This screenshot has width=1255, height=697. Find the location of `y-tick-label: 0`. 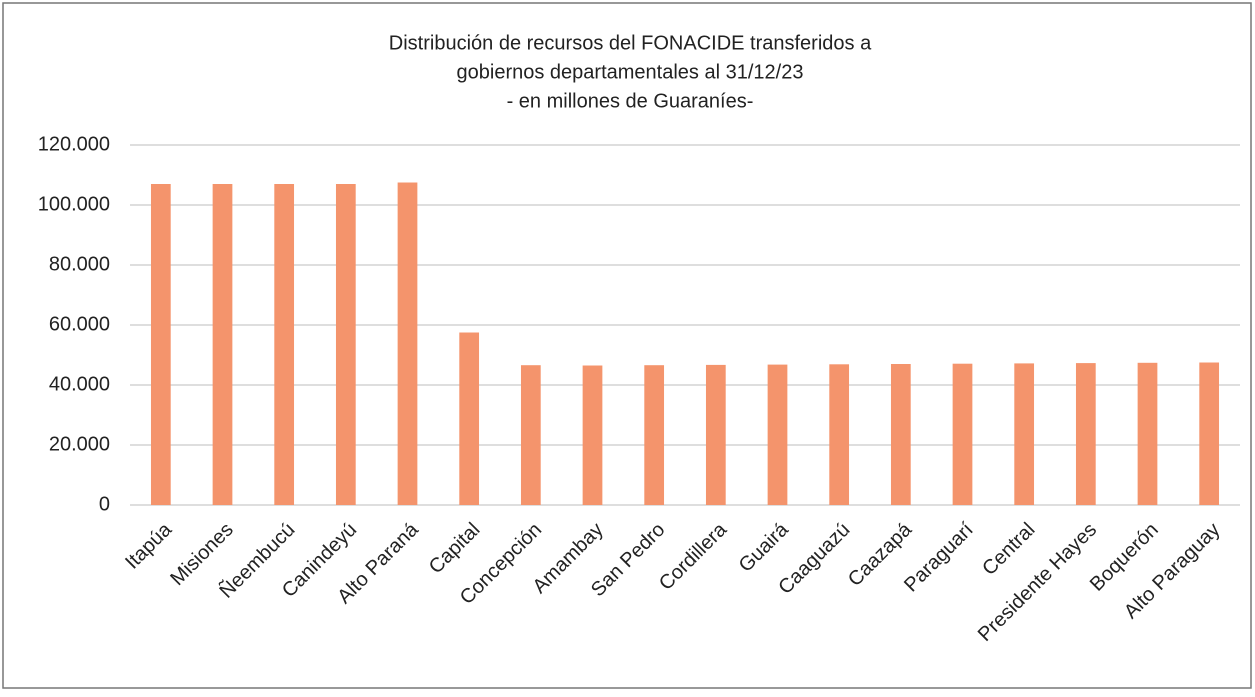

y-tick-label: 0 is located at coordinates (104, 504).